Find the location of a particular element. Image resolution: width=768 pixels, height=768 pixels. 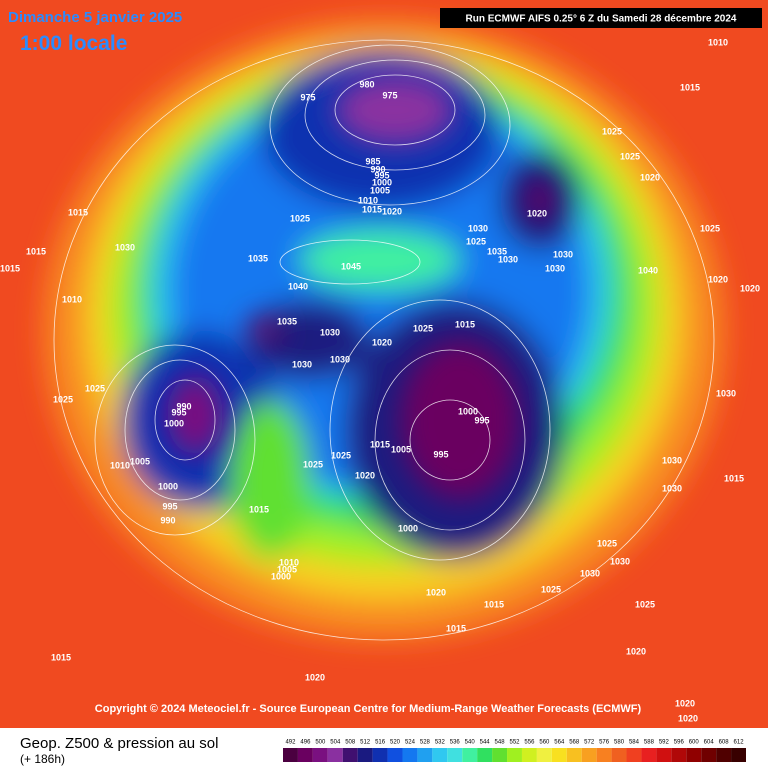

colorbar-label: 588 is located at coordinates (649, 743).